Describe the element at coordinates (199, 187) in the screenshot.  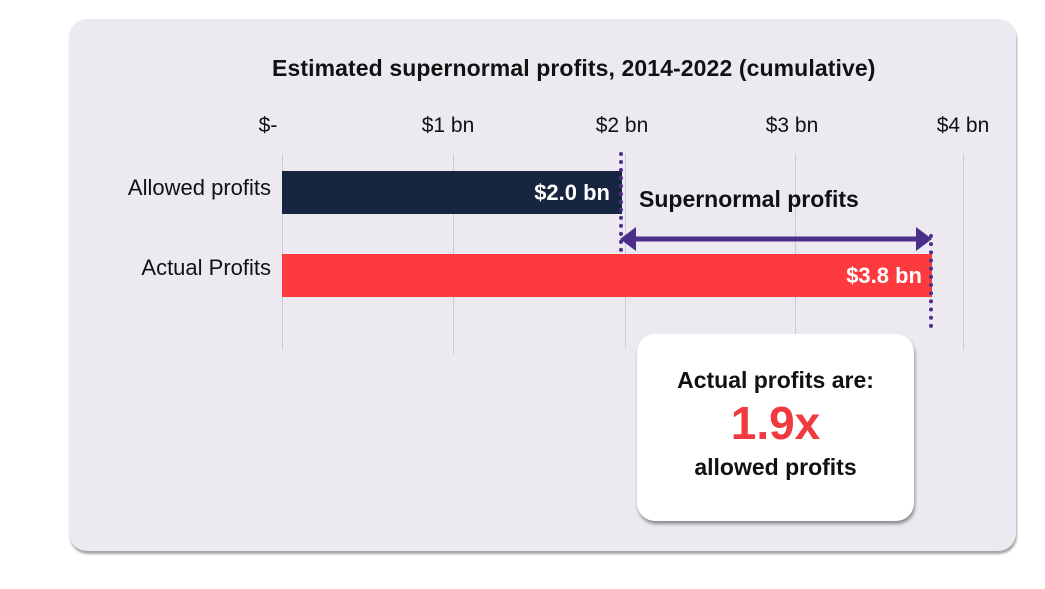
I see `category-label-allowed: Allowed profits` at that location.